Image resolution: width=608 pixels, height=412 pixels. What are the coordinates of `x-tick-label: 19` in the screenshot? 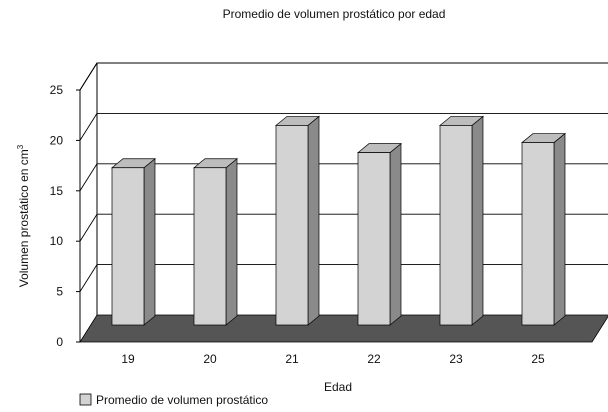 It's located at (128, 359).